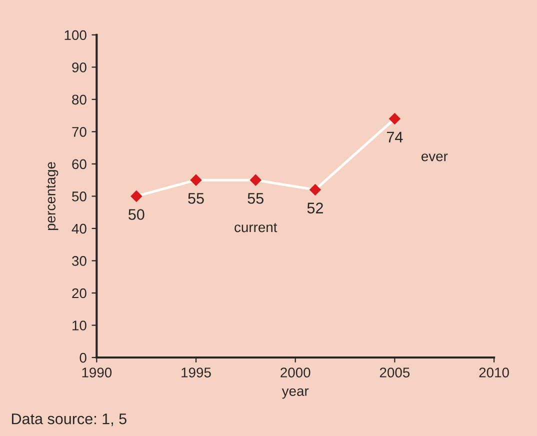 The height and width of the screenshot is (436, 537). What do you see at coordinates (52, 196) in the screenshot?
I see `y-axis-title: percentage` at bounding box center [52, 196].